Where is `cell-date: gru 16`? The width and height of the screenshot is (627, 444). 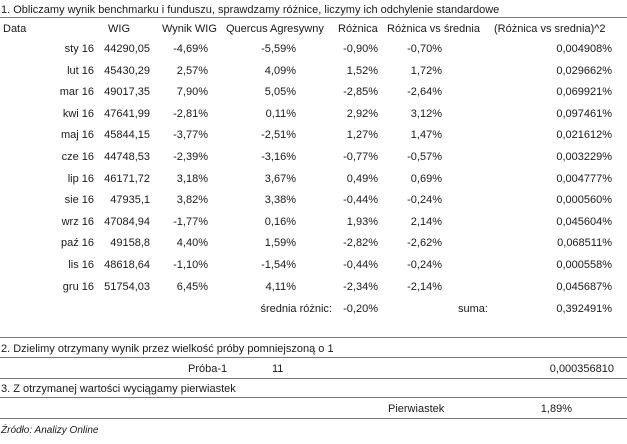
cell-date: gru 16 is located at coordinates (78, 286).